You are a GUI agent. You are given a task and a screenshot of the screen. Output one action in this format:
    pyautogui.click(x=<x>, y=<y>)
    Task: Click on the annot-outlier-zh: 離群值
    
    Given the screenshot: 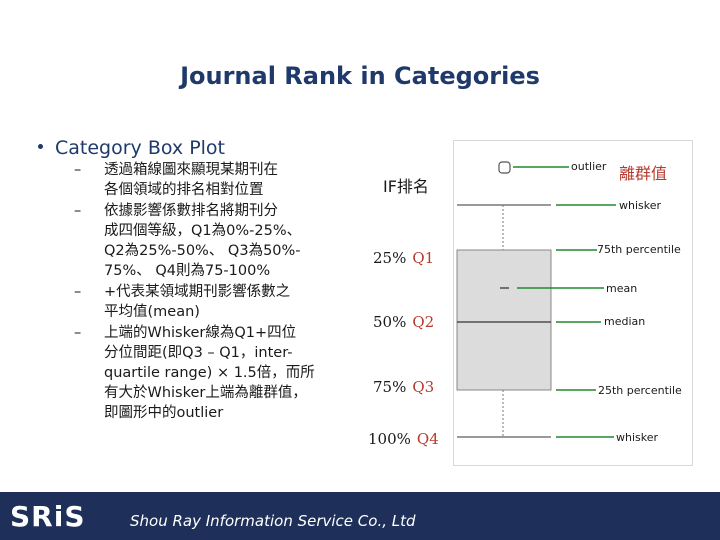 What is the action you would take?
    pyautogui.click(x=643, y=173)
    